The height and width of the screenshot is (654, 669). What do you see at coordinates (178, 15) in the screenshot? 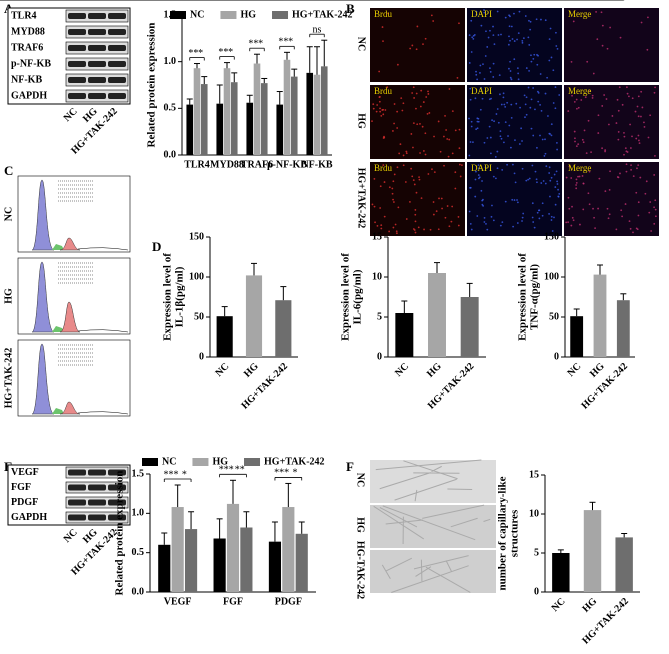
I see `legend-swatch` at bounding box center [178, 15].